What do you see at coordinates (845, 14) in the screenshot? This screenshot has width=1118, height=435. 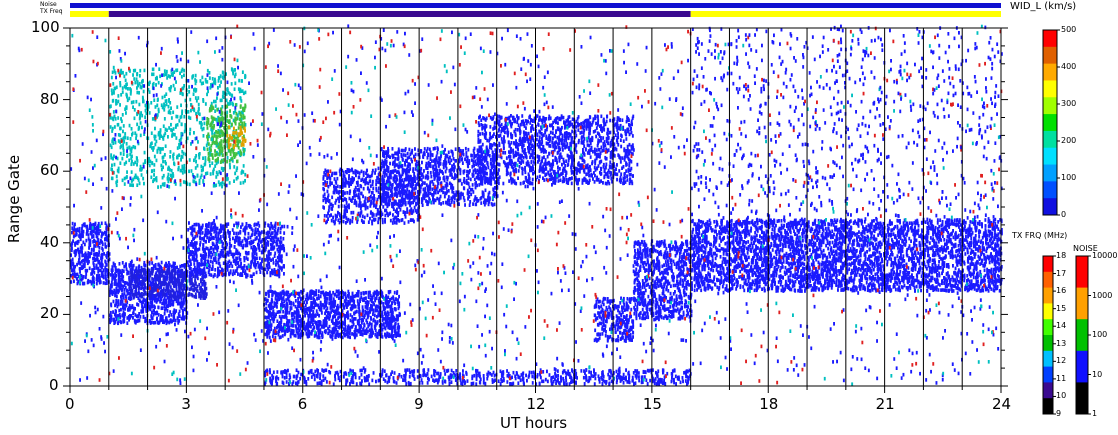 I see `tx-freq-segment` at bounding box center [845, 14].